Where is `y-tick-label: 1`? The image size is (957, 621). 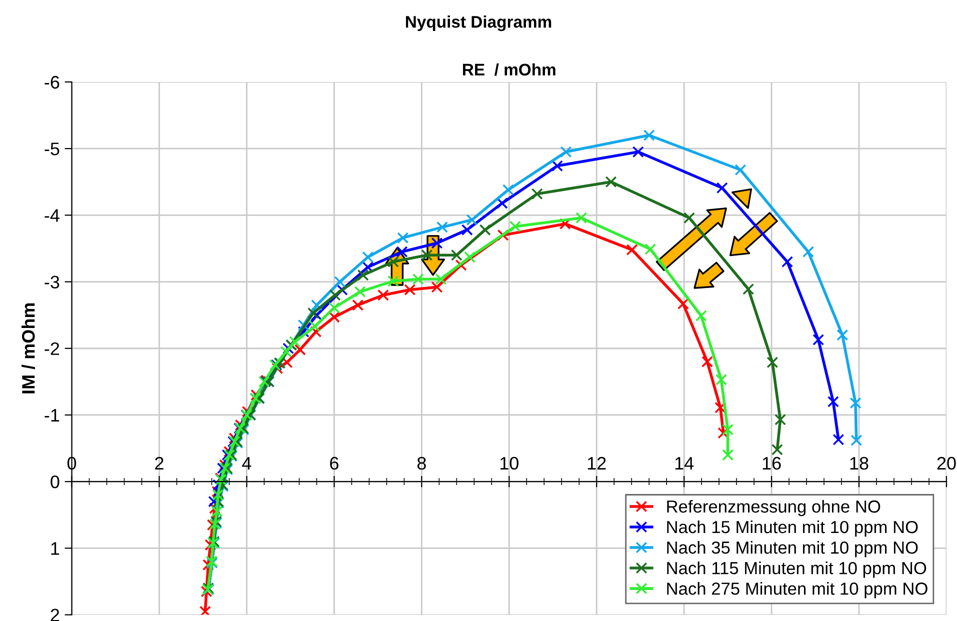
y-tick-label: 1 is located at coordinates (55, 548).